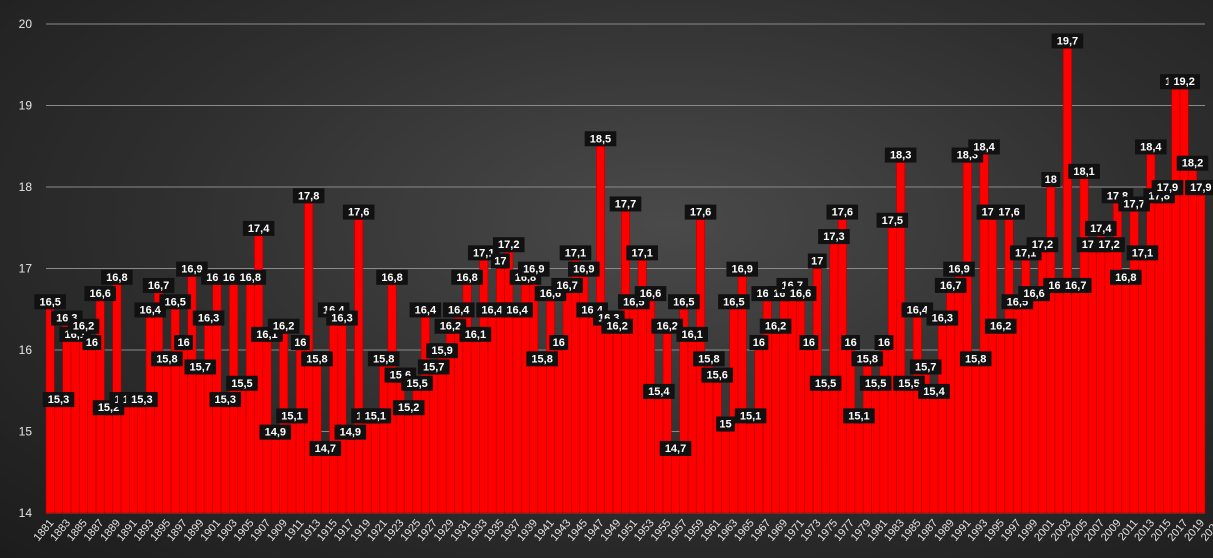 Image resolution: width=1213 pixels, height=558 pixels. What do you see at coordinates (475, 335) in the screenshot?
I see `data-label-text: 16,1` at bounding box center [475, 335].